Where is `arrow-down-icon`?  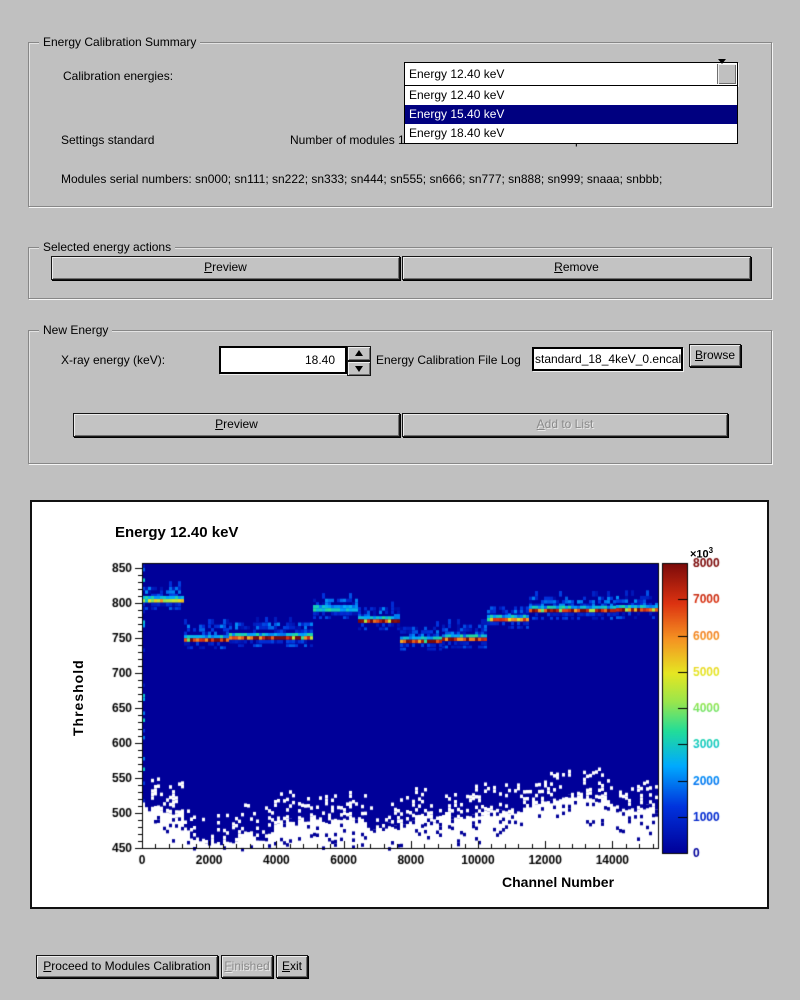 arrow-down-icon is located at coordinates (359, 369).